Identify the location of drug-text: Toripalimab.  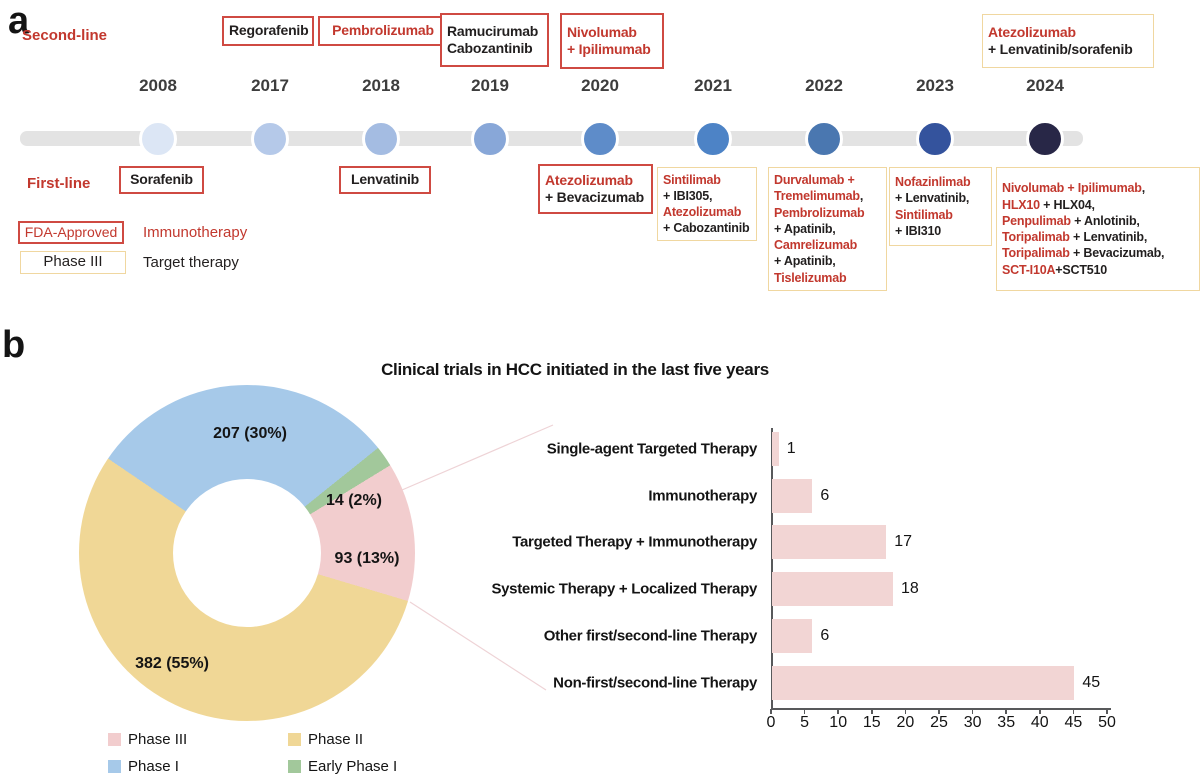
(1036, 237).